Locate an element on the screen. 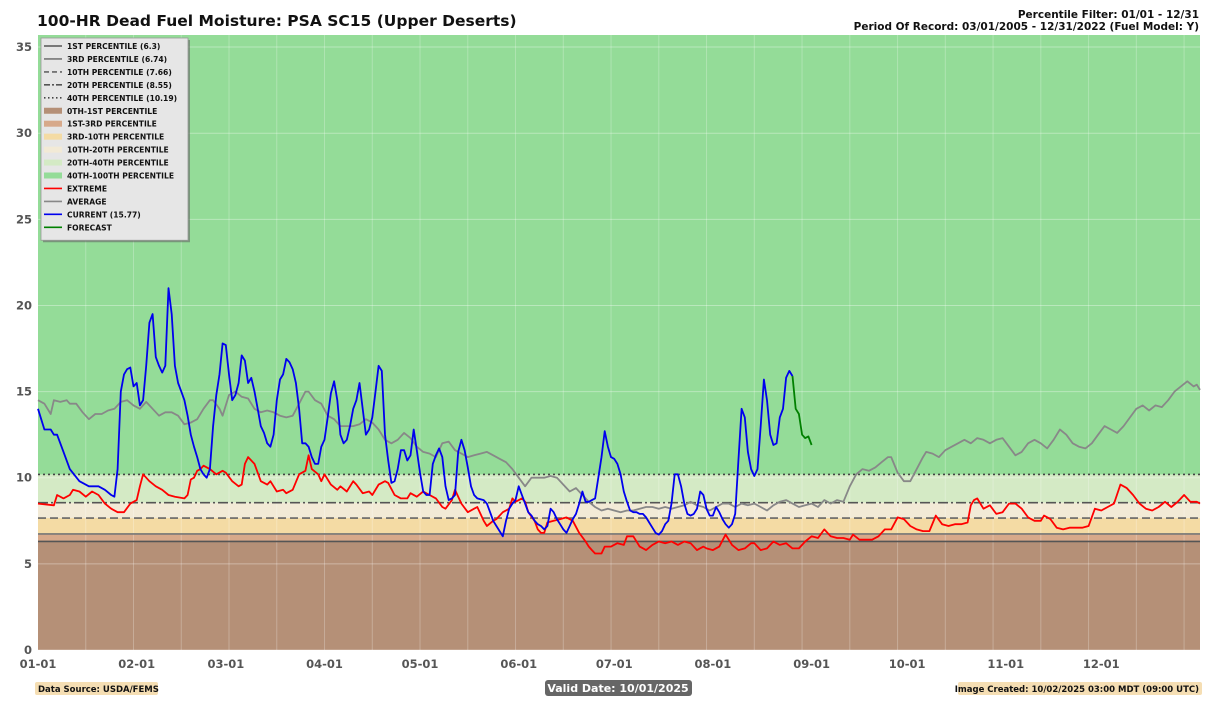  legend-box is located at coordinates (114, 139).